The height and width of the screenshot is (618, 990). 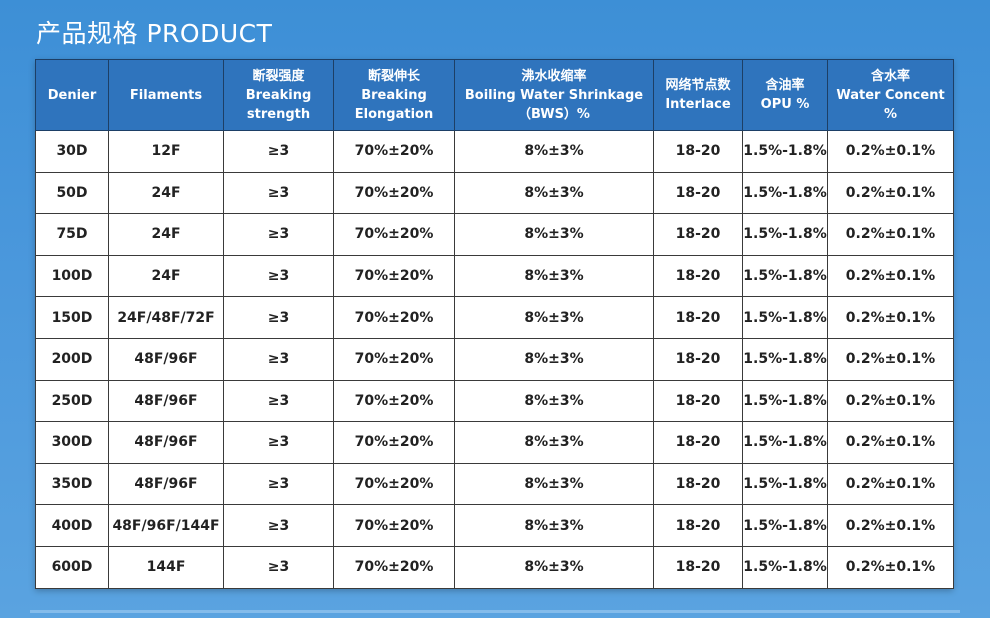 What do you see at coordinates (72, 317) in the screenshot?
I see `cell-denier: 150D` at bounding box center [72, 317].